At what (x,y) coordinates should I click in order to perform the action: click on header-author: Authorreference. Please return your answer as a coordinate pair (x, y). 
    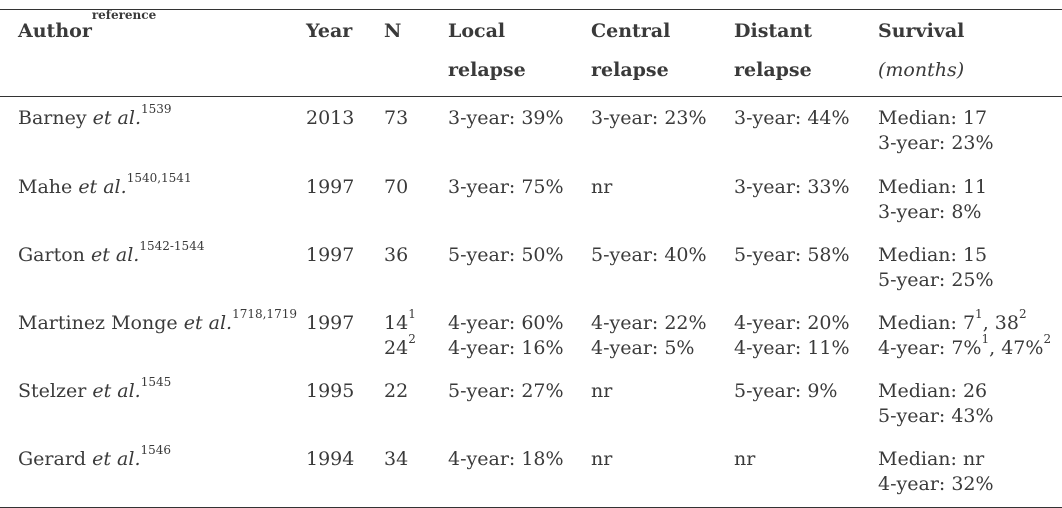
    Looking at the image, I should click on (144, 53).